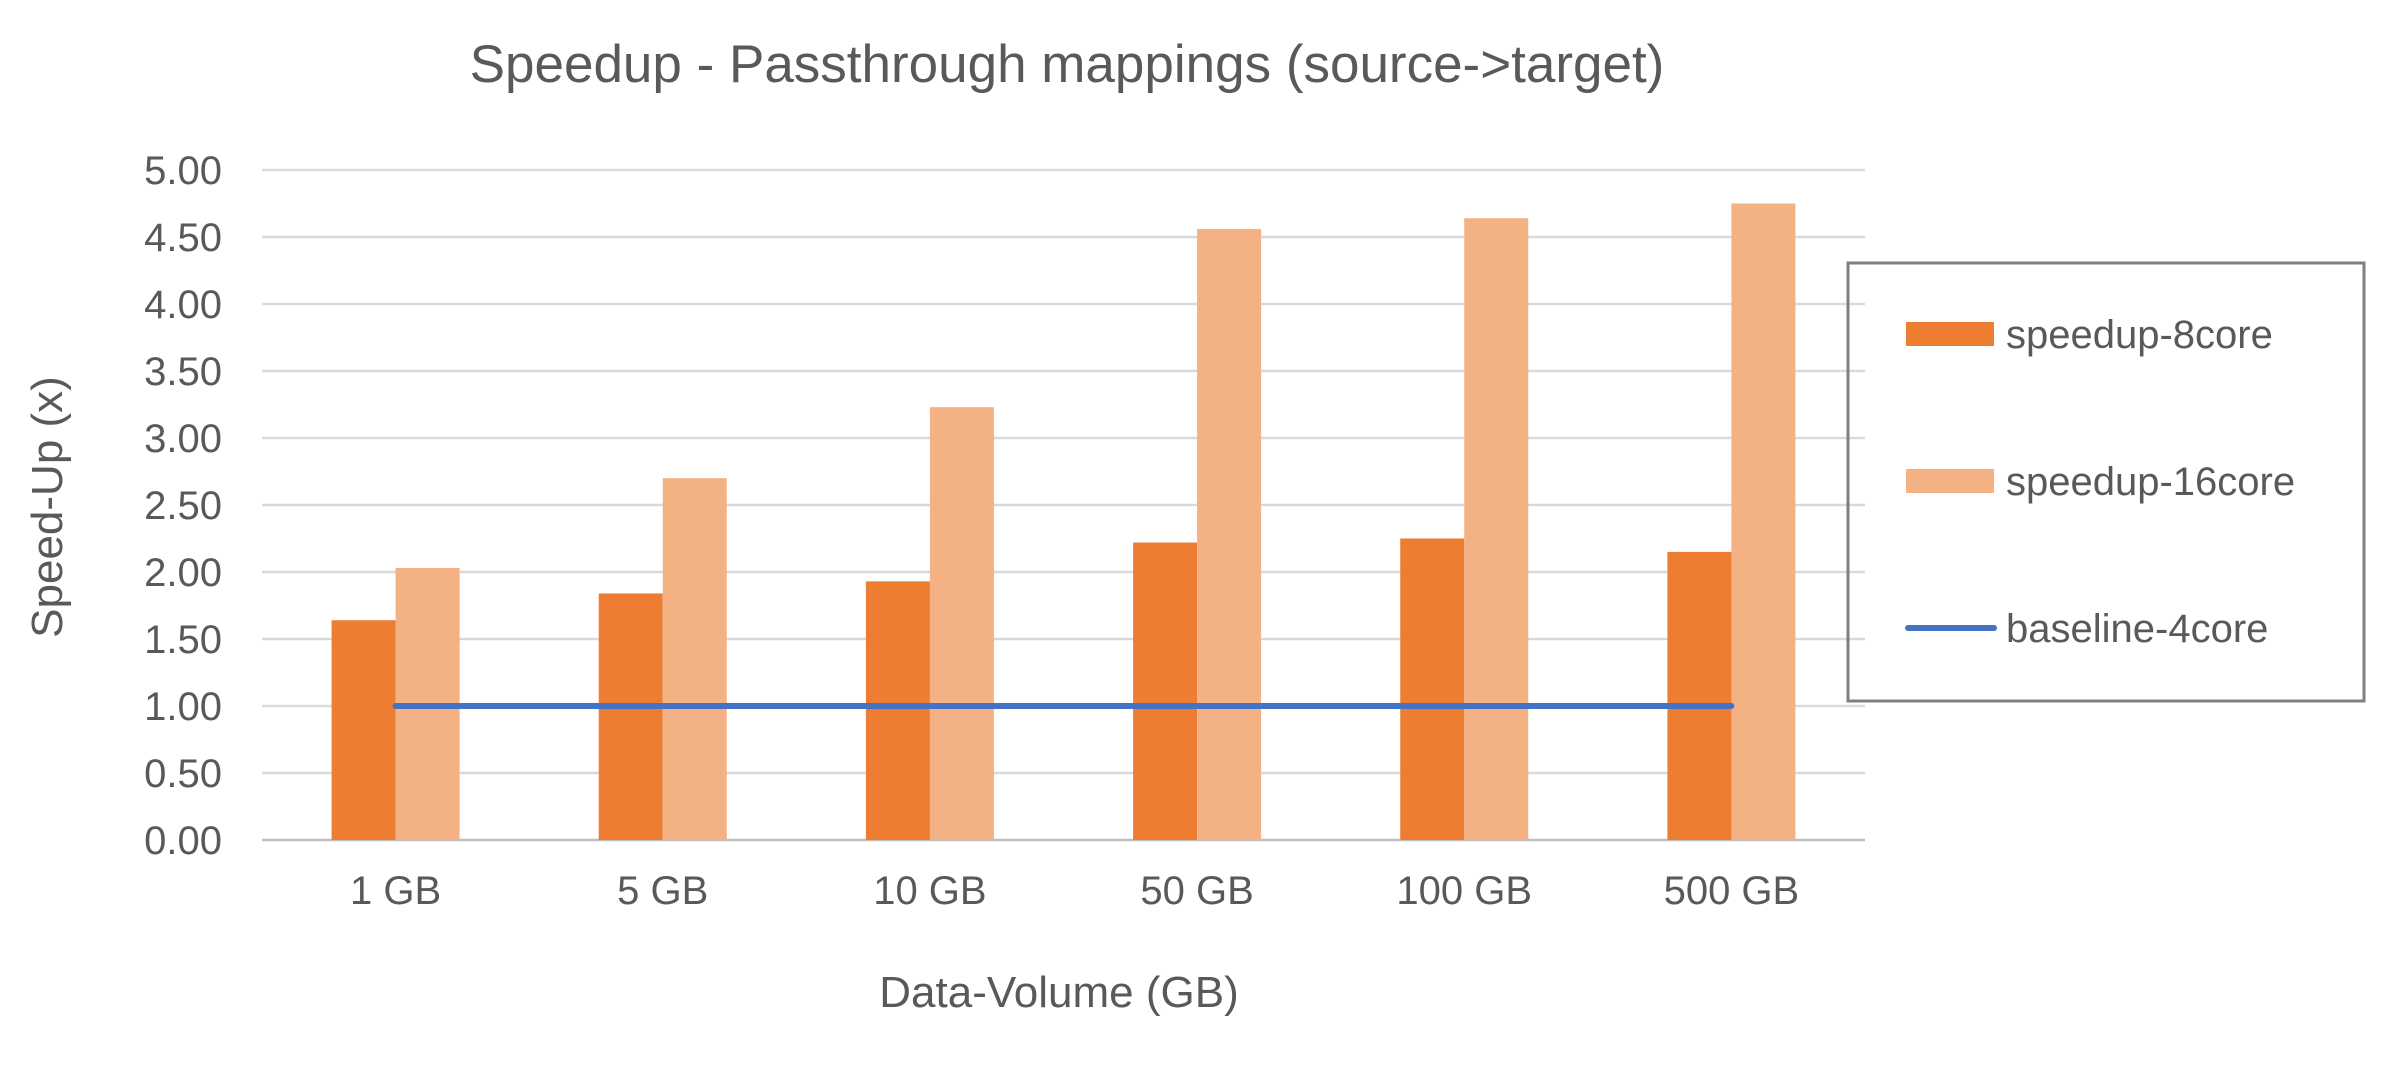  I want to click on y-tick-label: 0.50, so click(183, 774).